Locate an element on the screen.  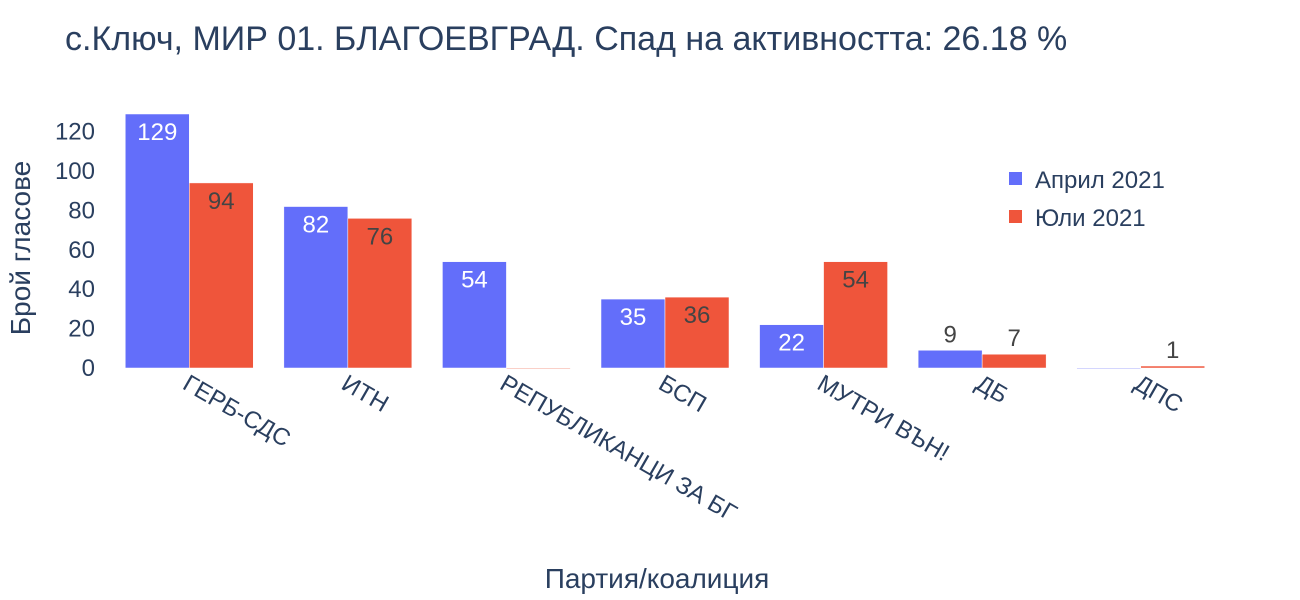
bar-value-label: 35 is located at coordinates (633, 317).